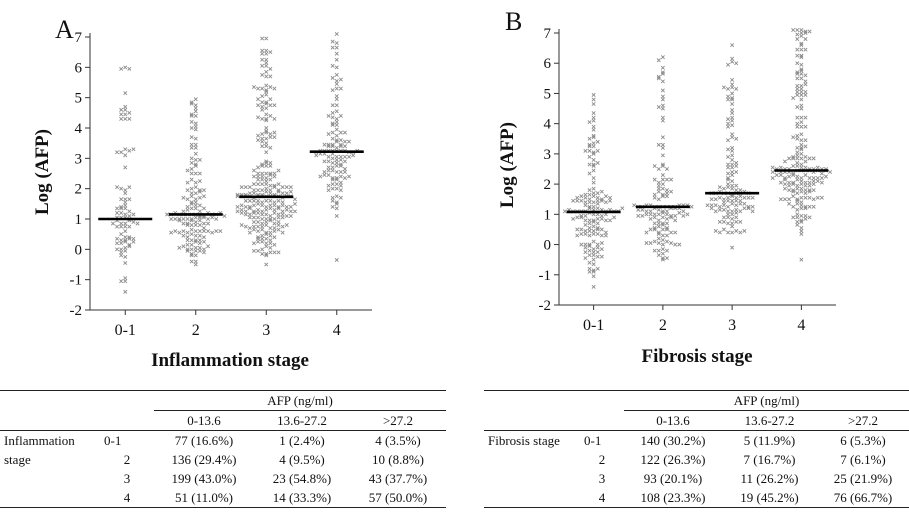  I want to click on y-tick-label: 7, so click(79, 38).